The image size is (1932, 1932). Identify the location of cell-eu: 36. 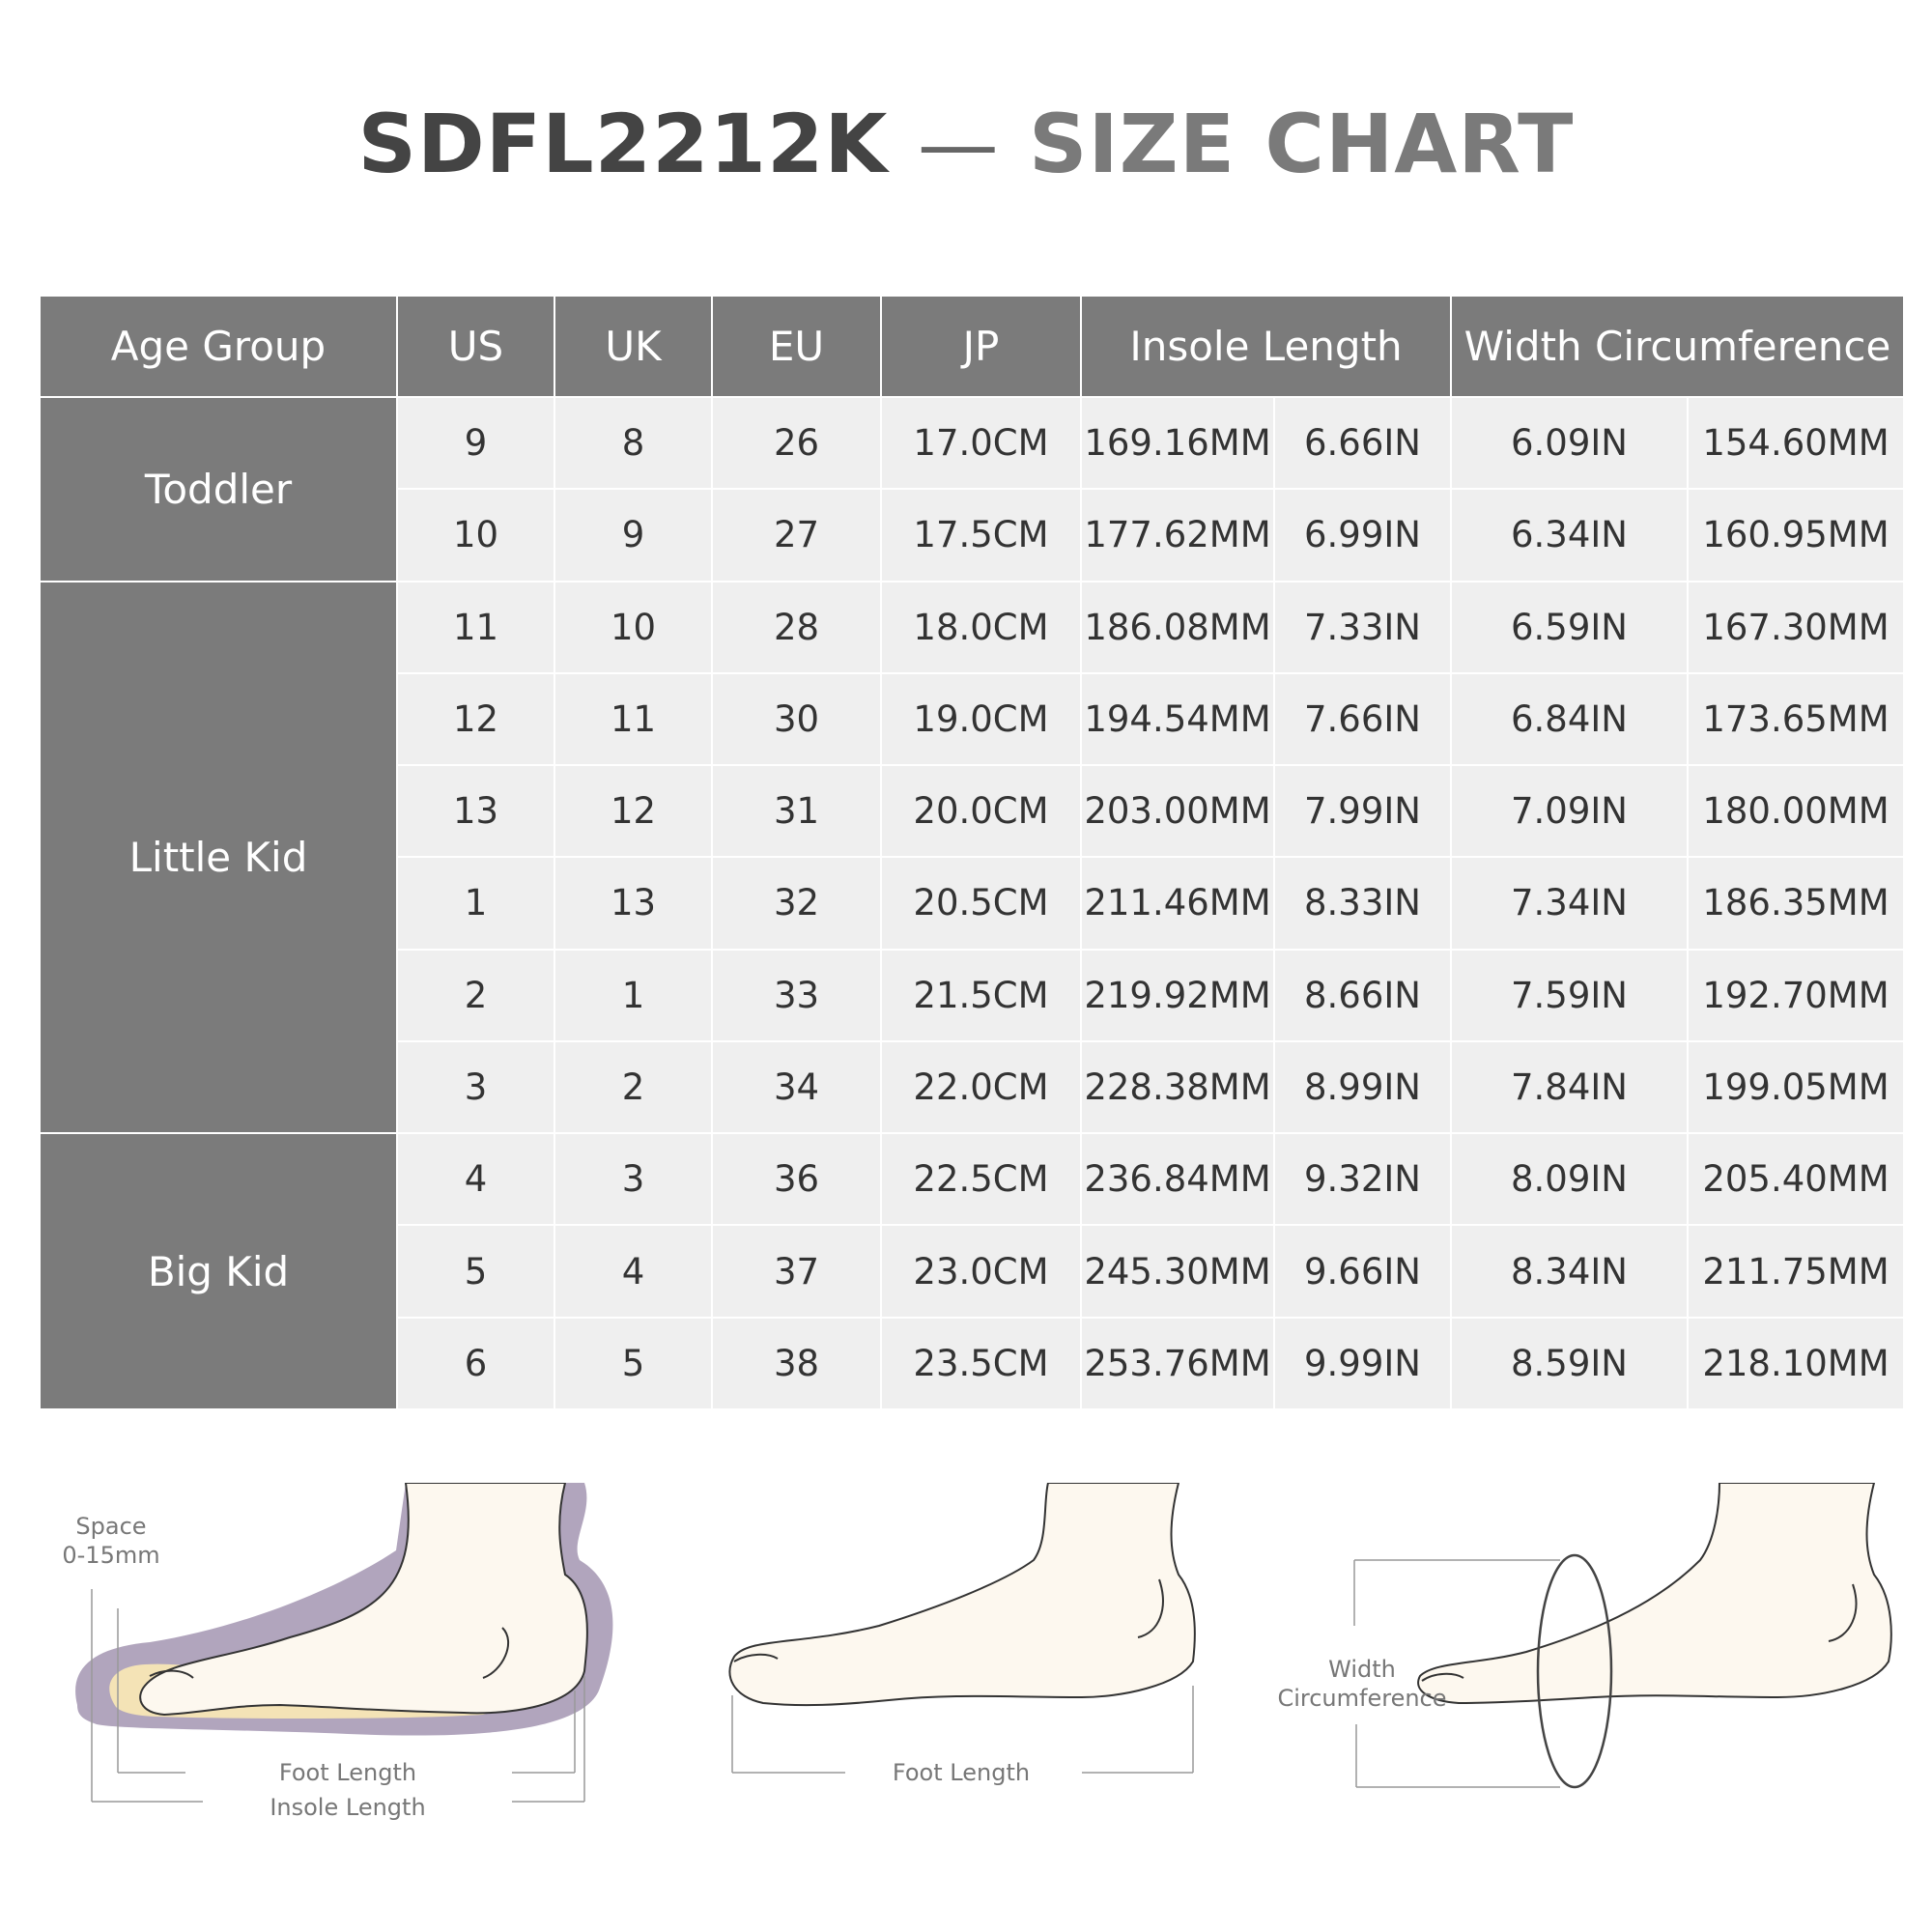
(796, 1179).